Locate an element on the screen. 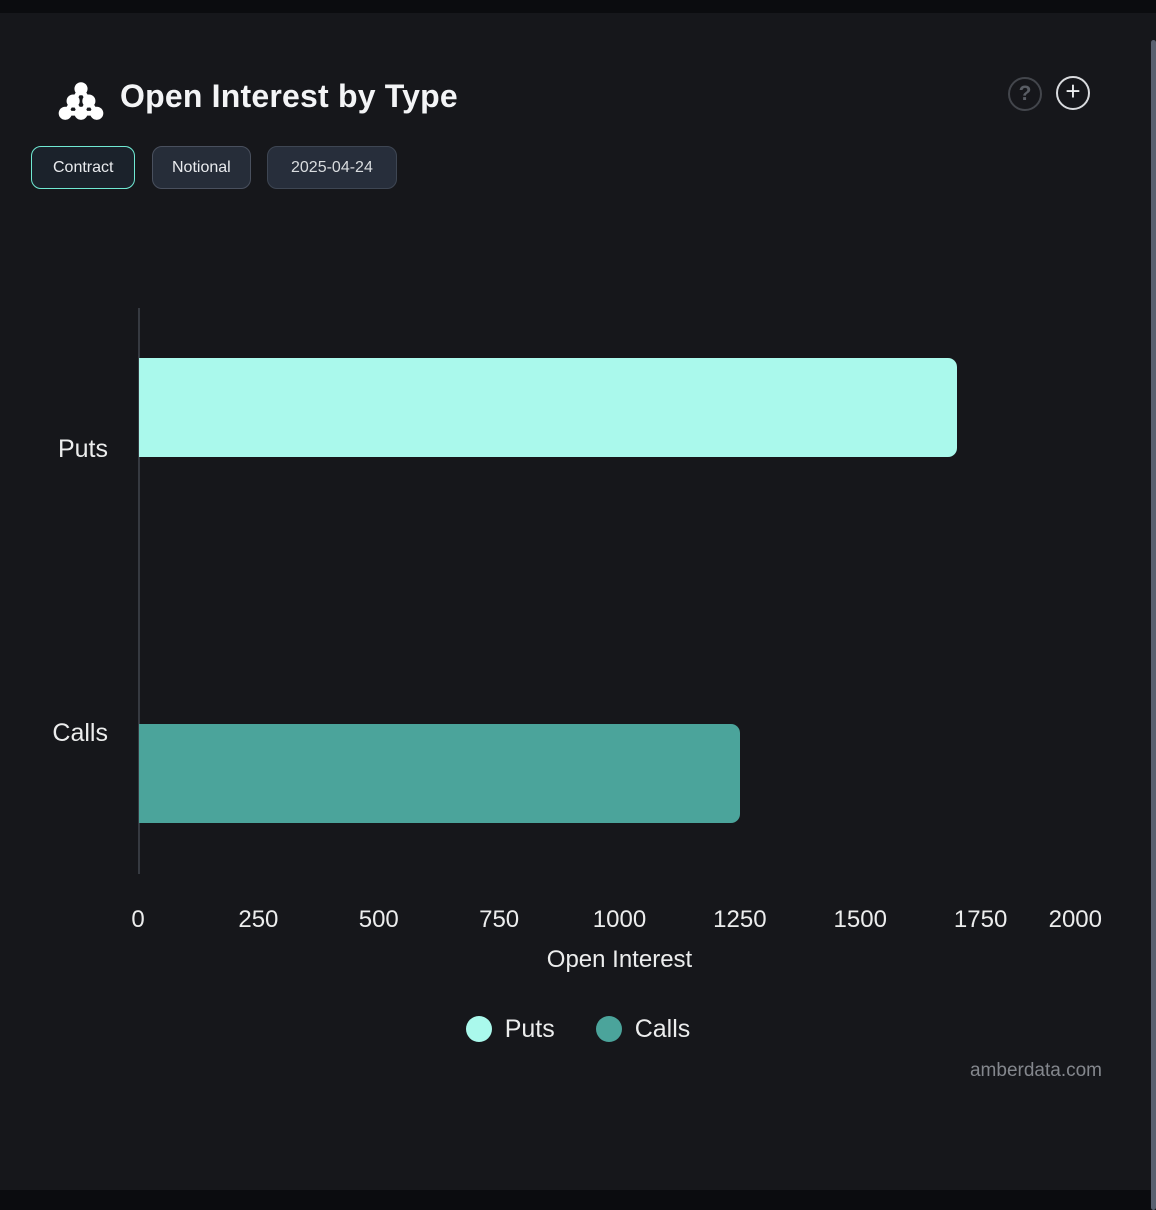  x-tick-label-2000: 2000 is located at coordinates (1075, 919).